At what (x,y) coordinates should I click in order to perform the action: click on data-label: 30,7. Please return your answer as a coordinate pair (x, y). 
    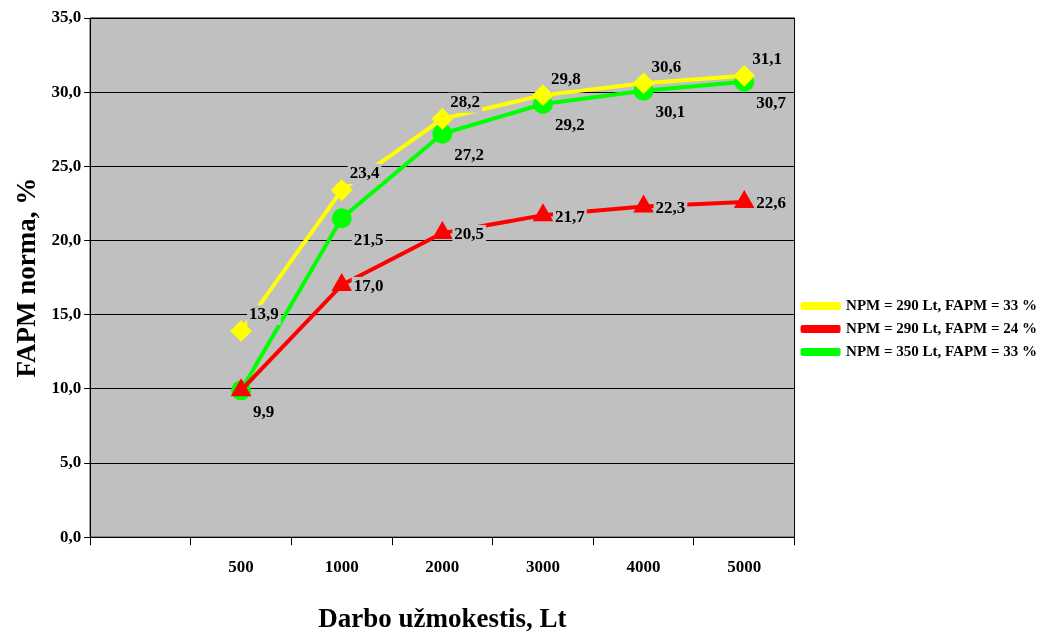
    Looking at the image, I should click on (771, 103).